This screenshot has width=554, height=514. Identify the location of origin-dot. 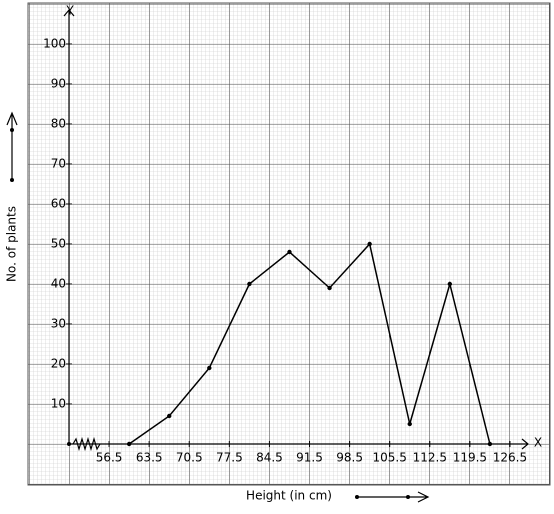
(69, 444).